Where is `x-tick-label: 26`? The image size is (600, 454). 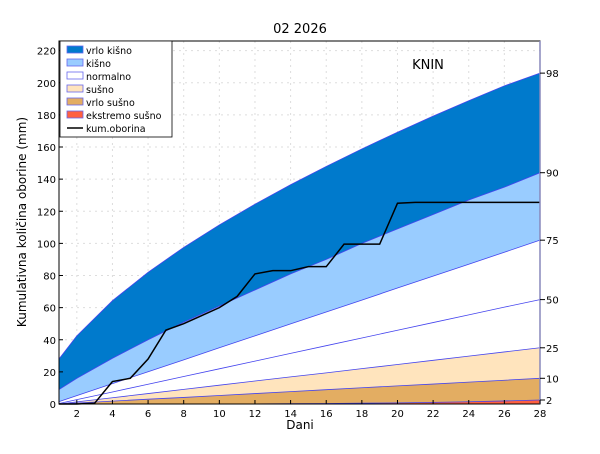
x-tick-label: 26 is located at coordinates (504, 414).